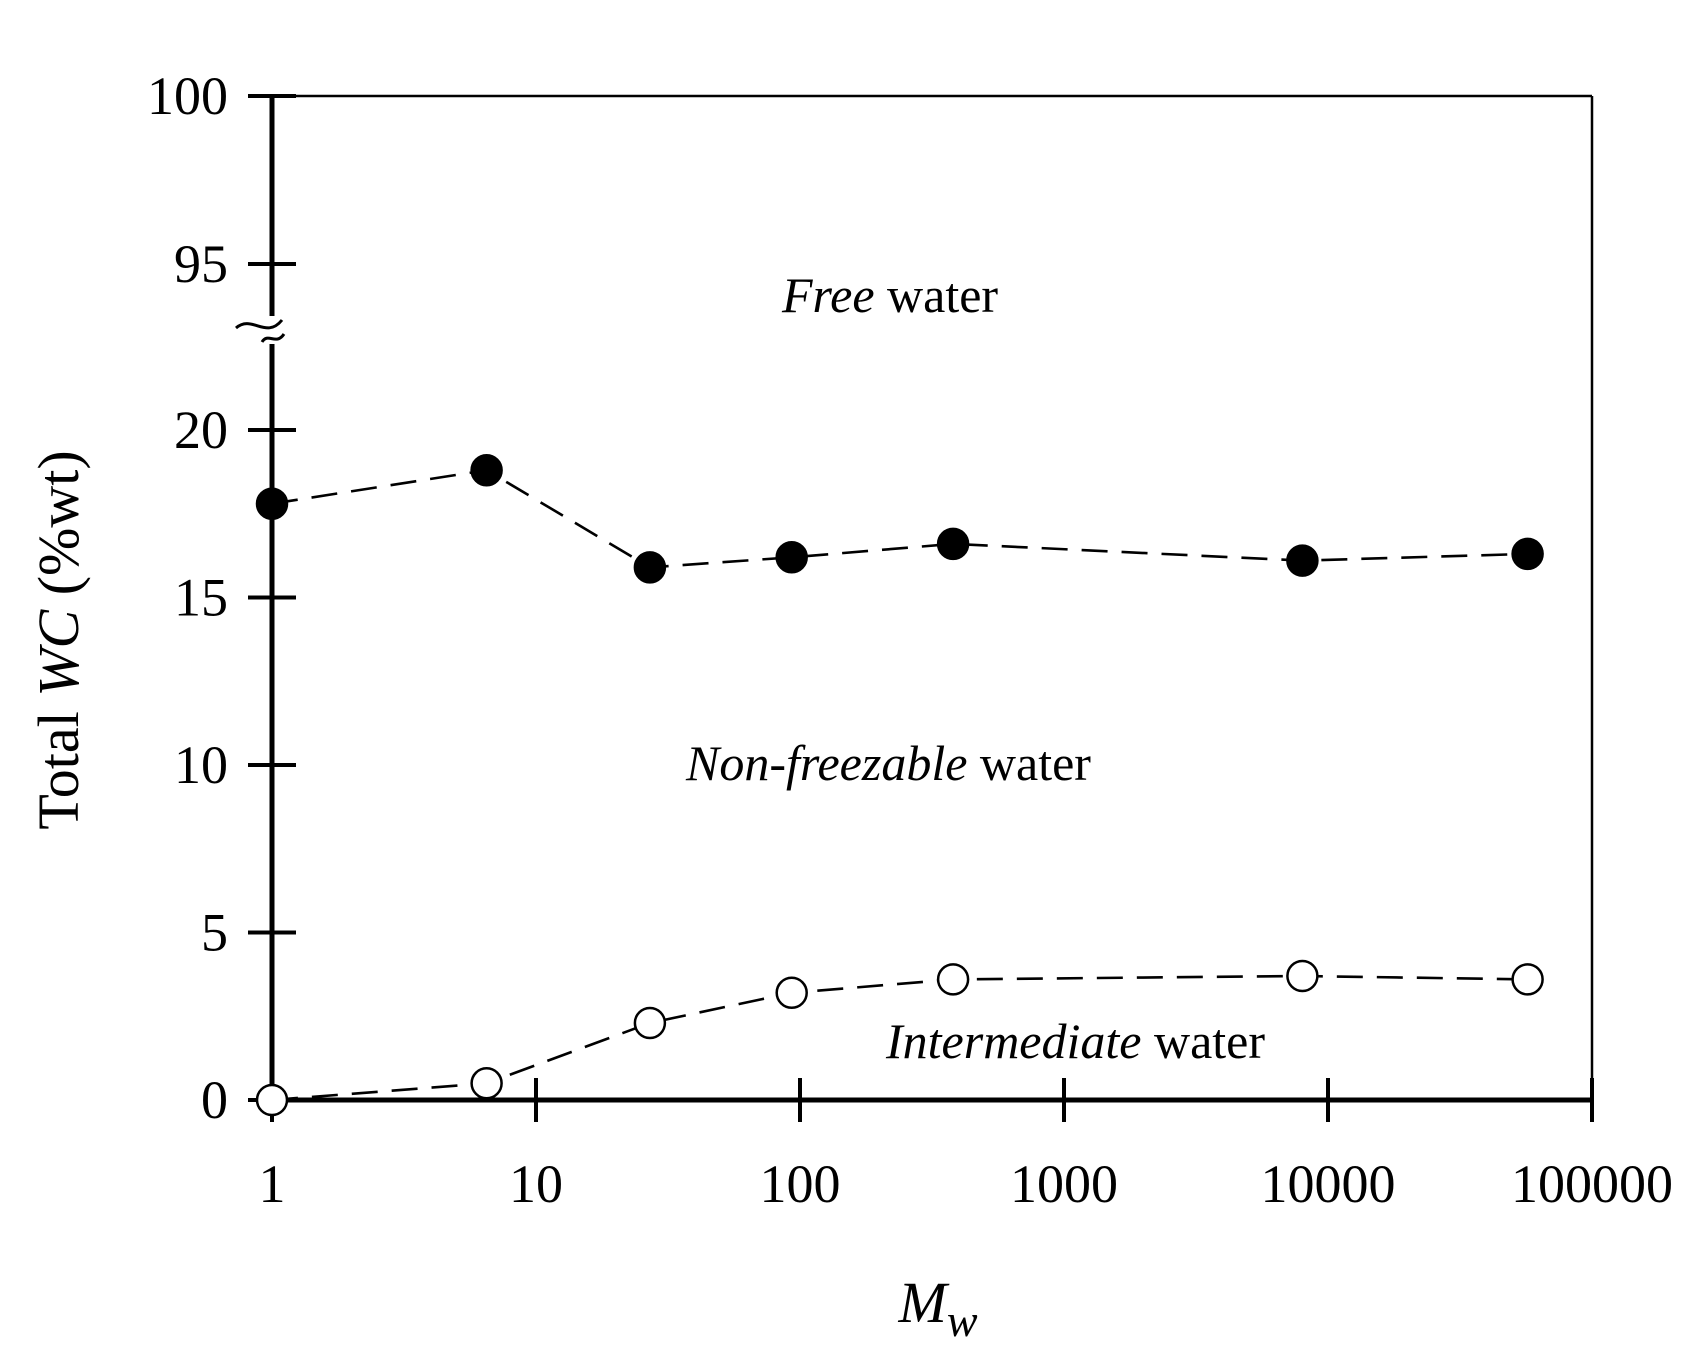 The image size is (1706, 1371). What do you see at coordinates (962, 1320) in the screenshot?
I see `x-axis-title-sub: w` at bounding box center [962, 1320].